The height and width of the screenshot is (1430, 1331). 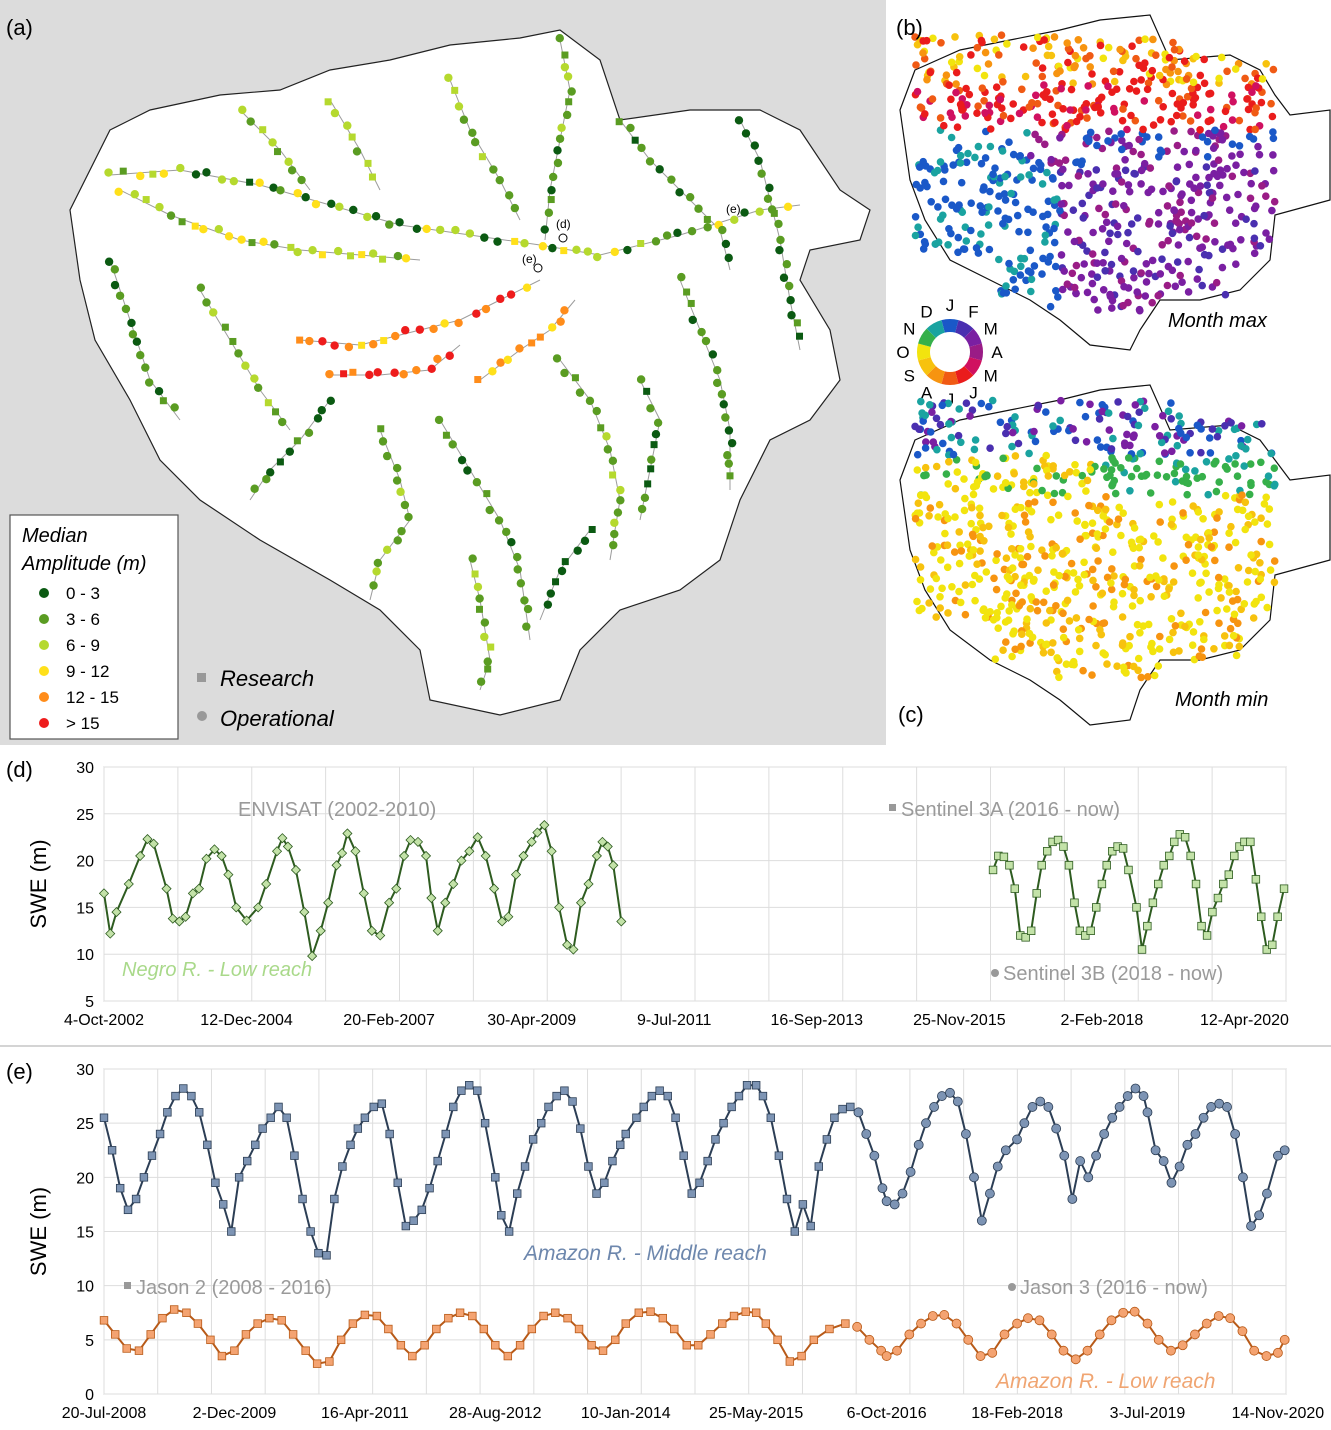 I want to click on panel-c-month-min: (c) Month min, so click(x=1114, y=555).